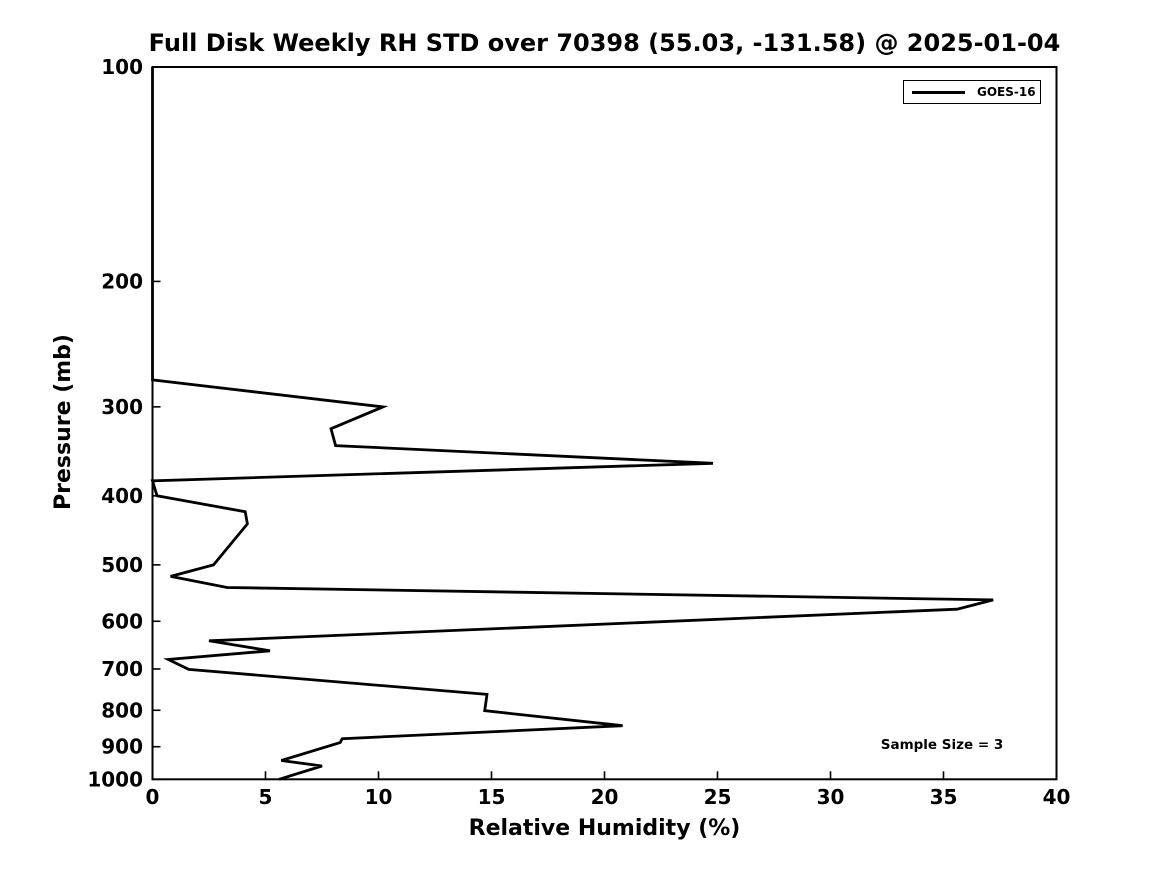  I want to click on legend: GOES-16, so click(972, 92).